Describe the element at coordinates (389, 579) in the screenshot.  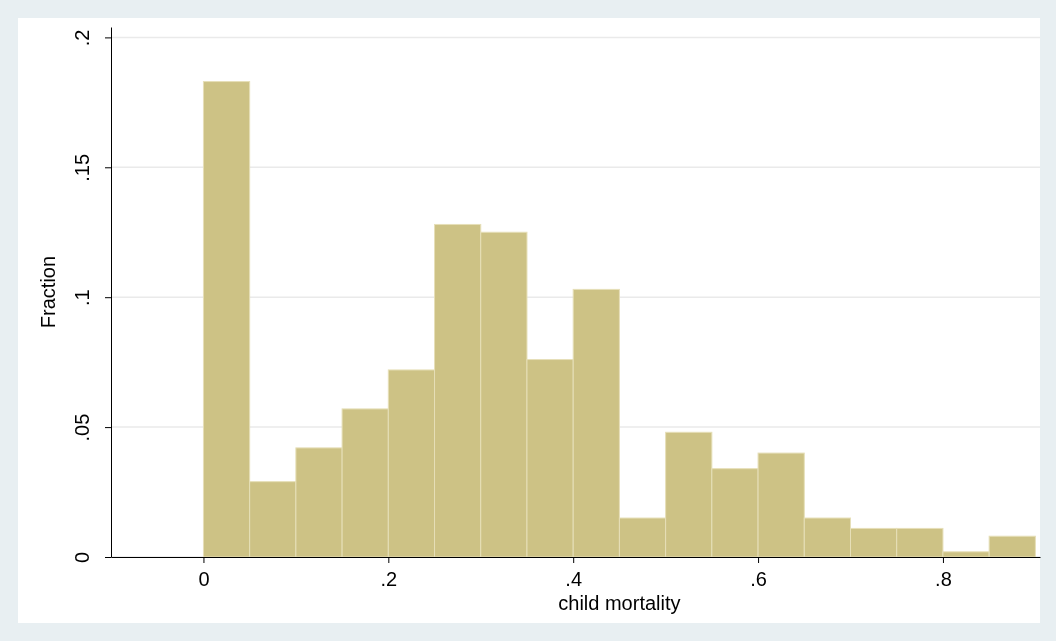
I see `x-tick-label: .2` at that location.